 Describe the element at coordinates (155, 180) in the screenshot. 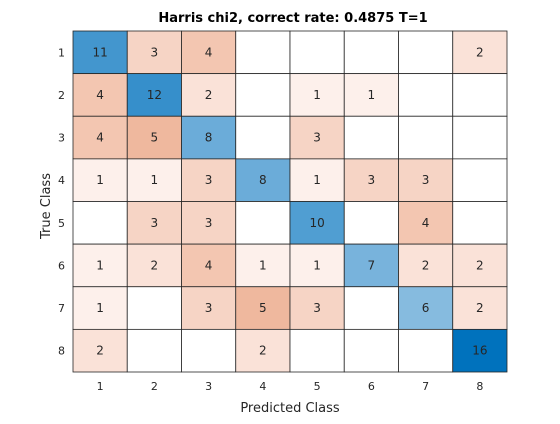

I see `cell-label-4-2: 1` at that location.